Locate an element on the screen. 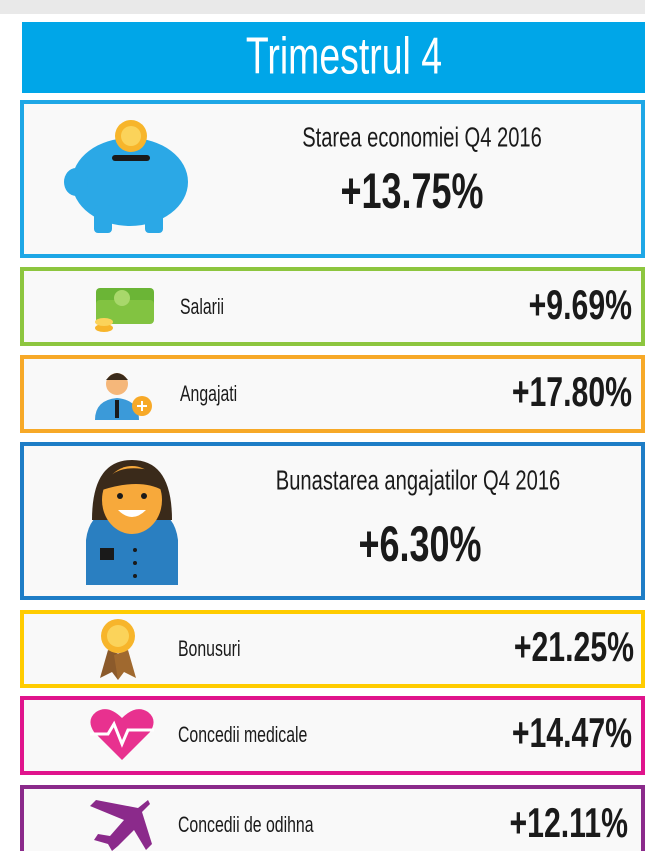 This screenshot has height=851, width=645. section-label: Salarii is located at coordinates (202, 307).